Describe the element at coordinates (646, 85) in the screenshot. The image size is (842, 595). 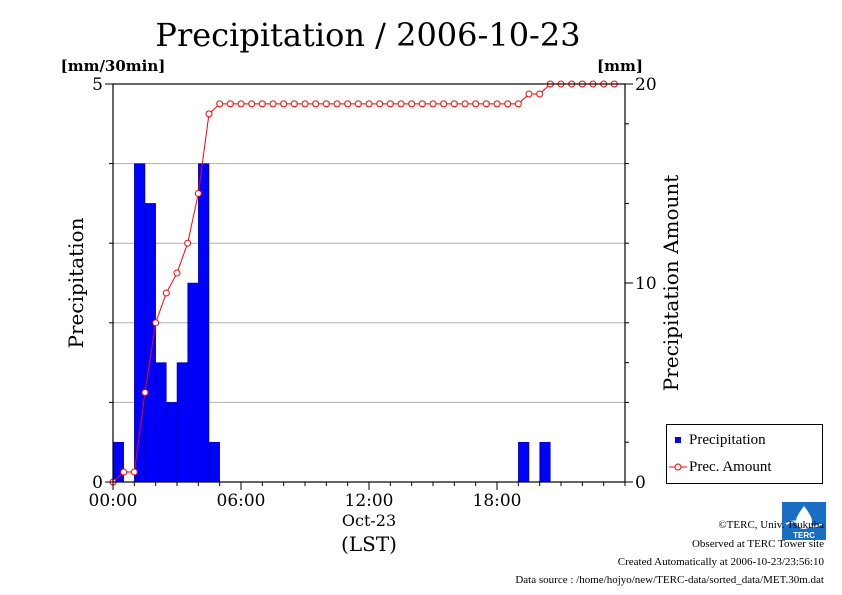
I see `right-tick-label: 20` at that location.